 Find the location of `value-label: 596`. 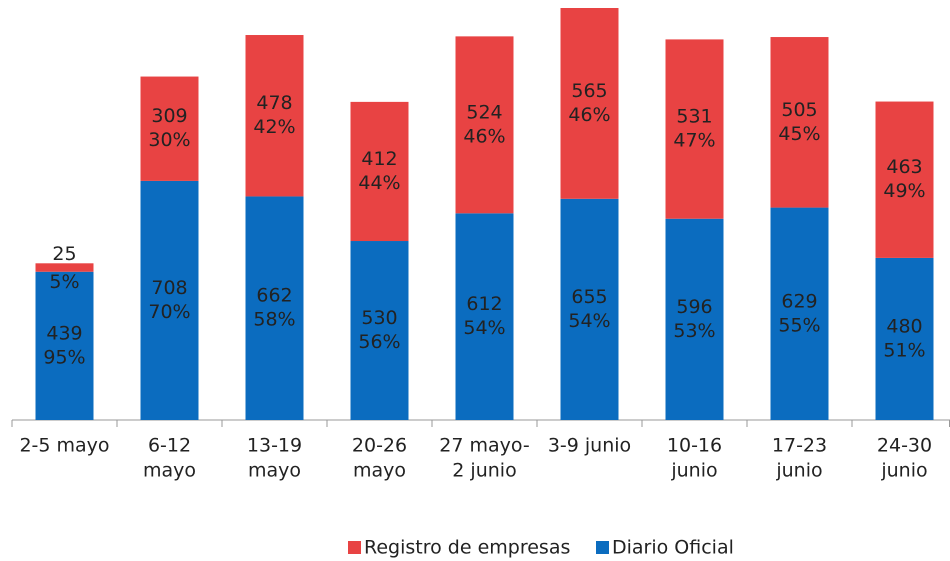

value-label: 596 is located at coordinates (694, 307).